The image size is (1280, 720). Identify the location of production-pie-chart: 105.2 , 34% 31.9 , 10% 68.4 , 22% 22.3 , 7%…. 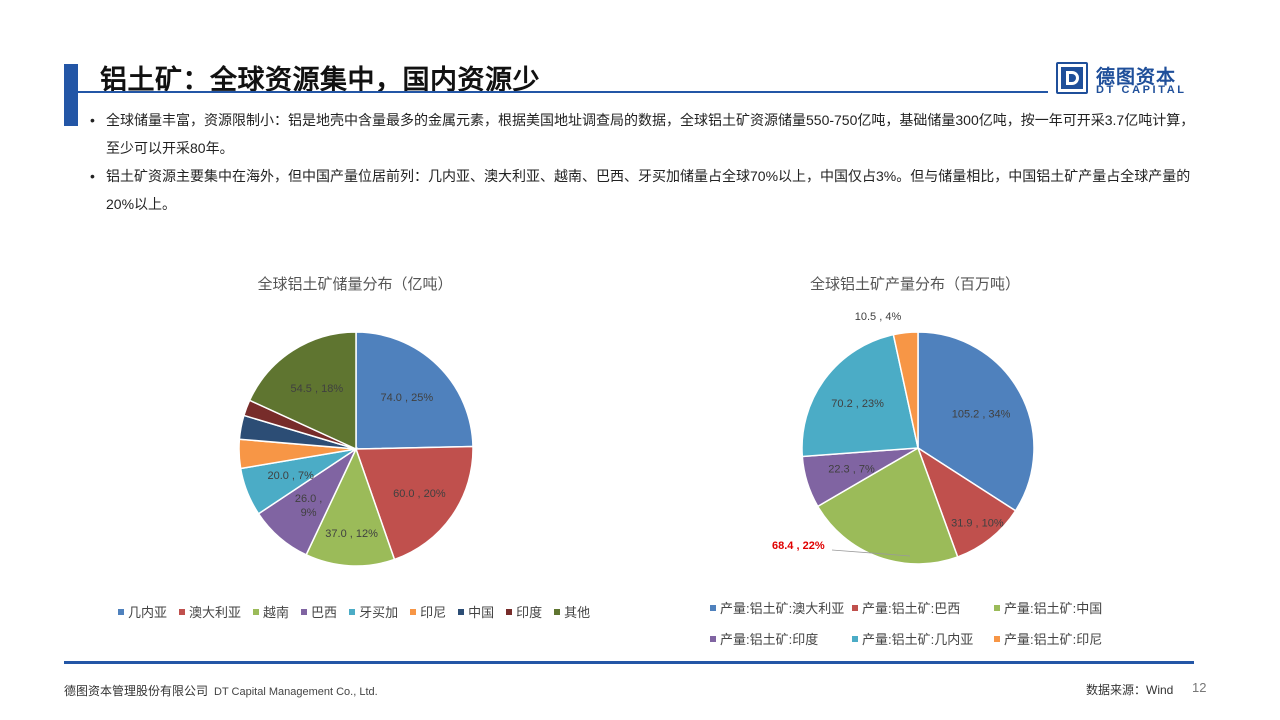
(903, 438).